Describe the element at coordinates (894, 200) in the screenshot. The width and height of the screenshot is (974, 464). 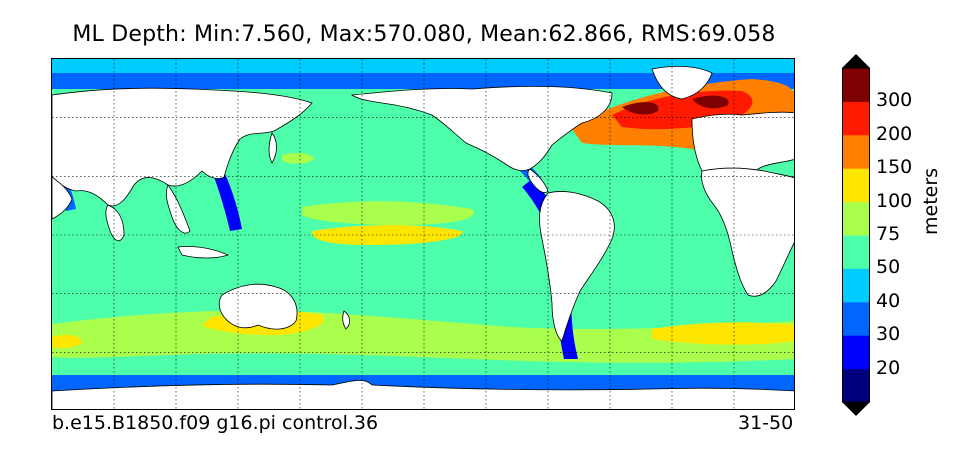
I see `colorbar-tick-label: 100` at that location.